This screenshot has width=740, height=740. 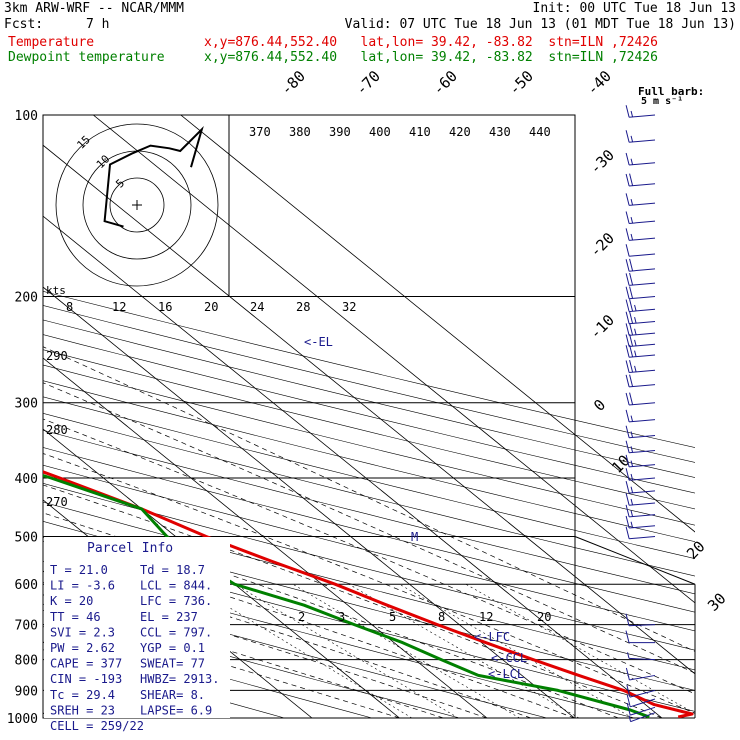 What do you see at coordinates (621, 464) in the screenshot?
I see `temperature-tick-label: 10` at bounding box center [621, 464].